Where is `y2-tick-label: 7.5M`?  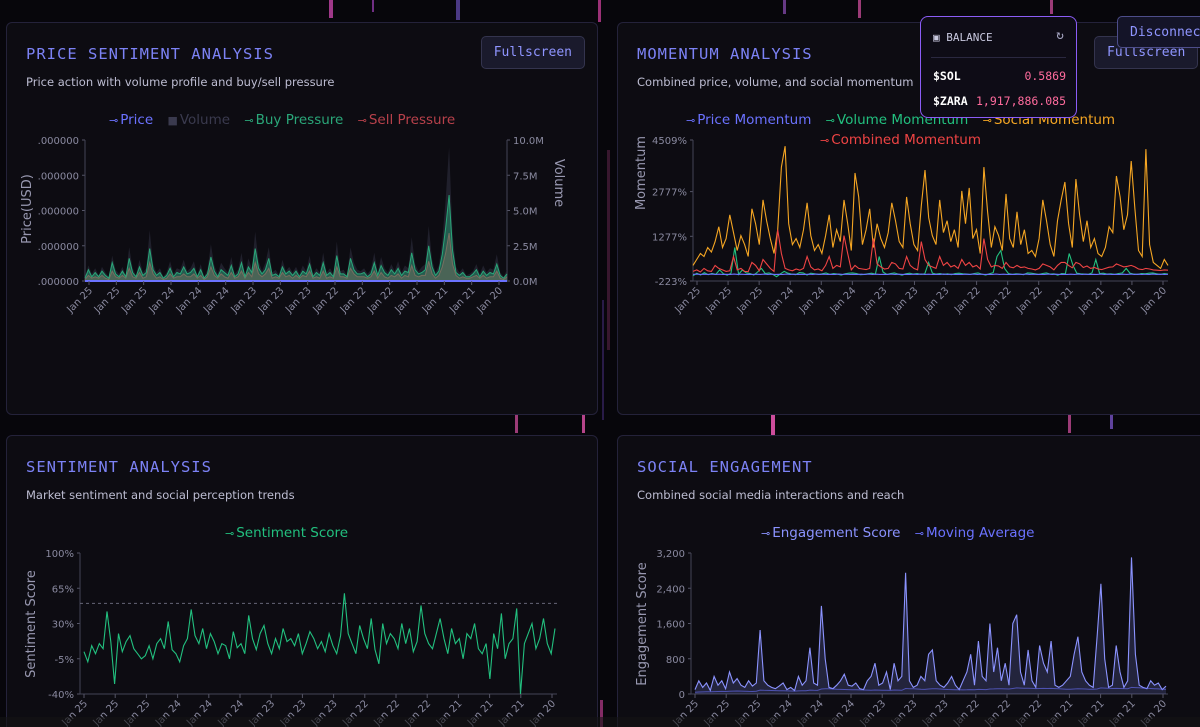
y2-tick-label: 7.5M is located at coordinates (525, 176).